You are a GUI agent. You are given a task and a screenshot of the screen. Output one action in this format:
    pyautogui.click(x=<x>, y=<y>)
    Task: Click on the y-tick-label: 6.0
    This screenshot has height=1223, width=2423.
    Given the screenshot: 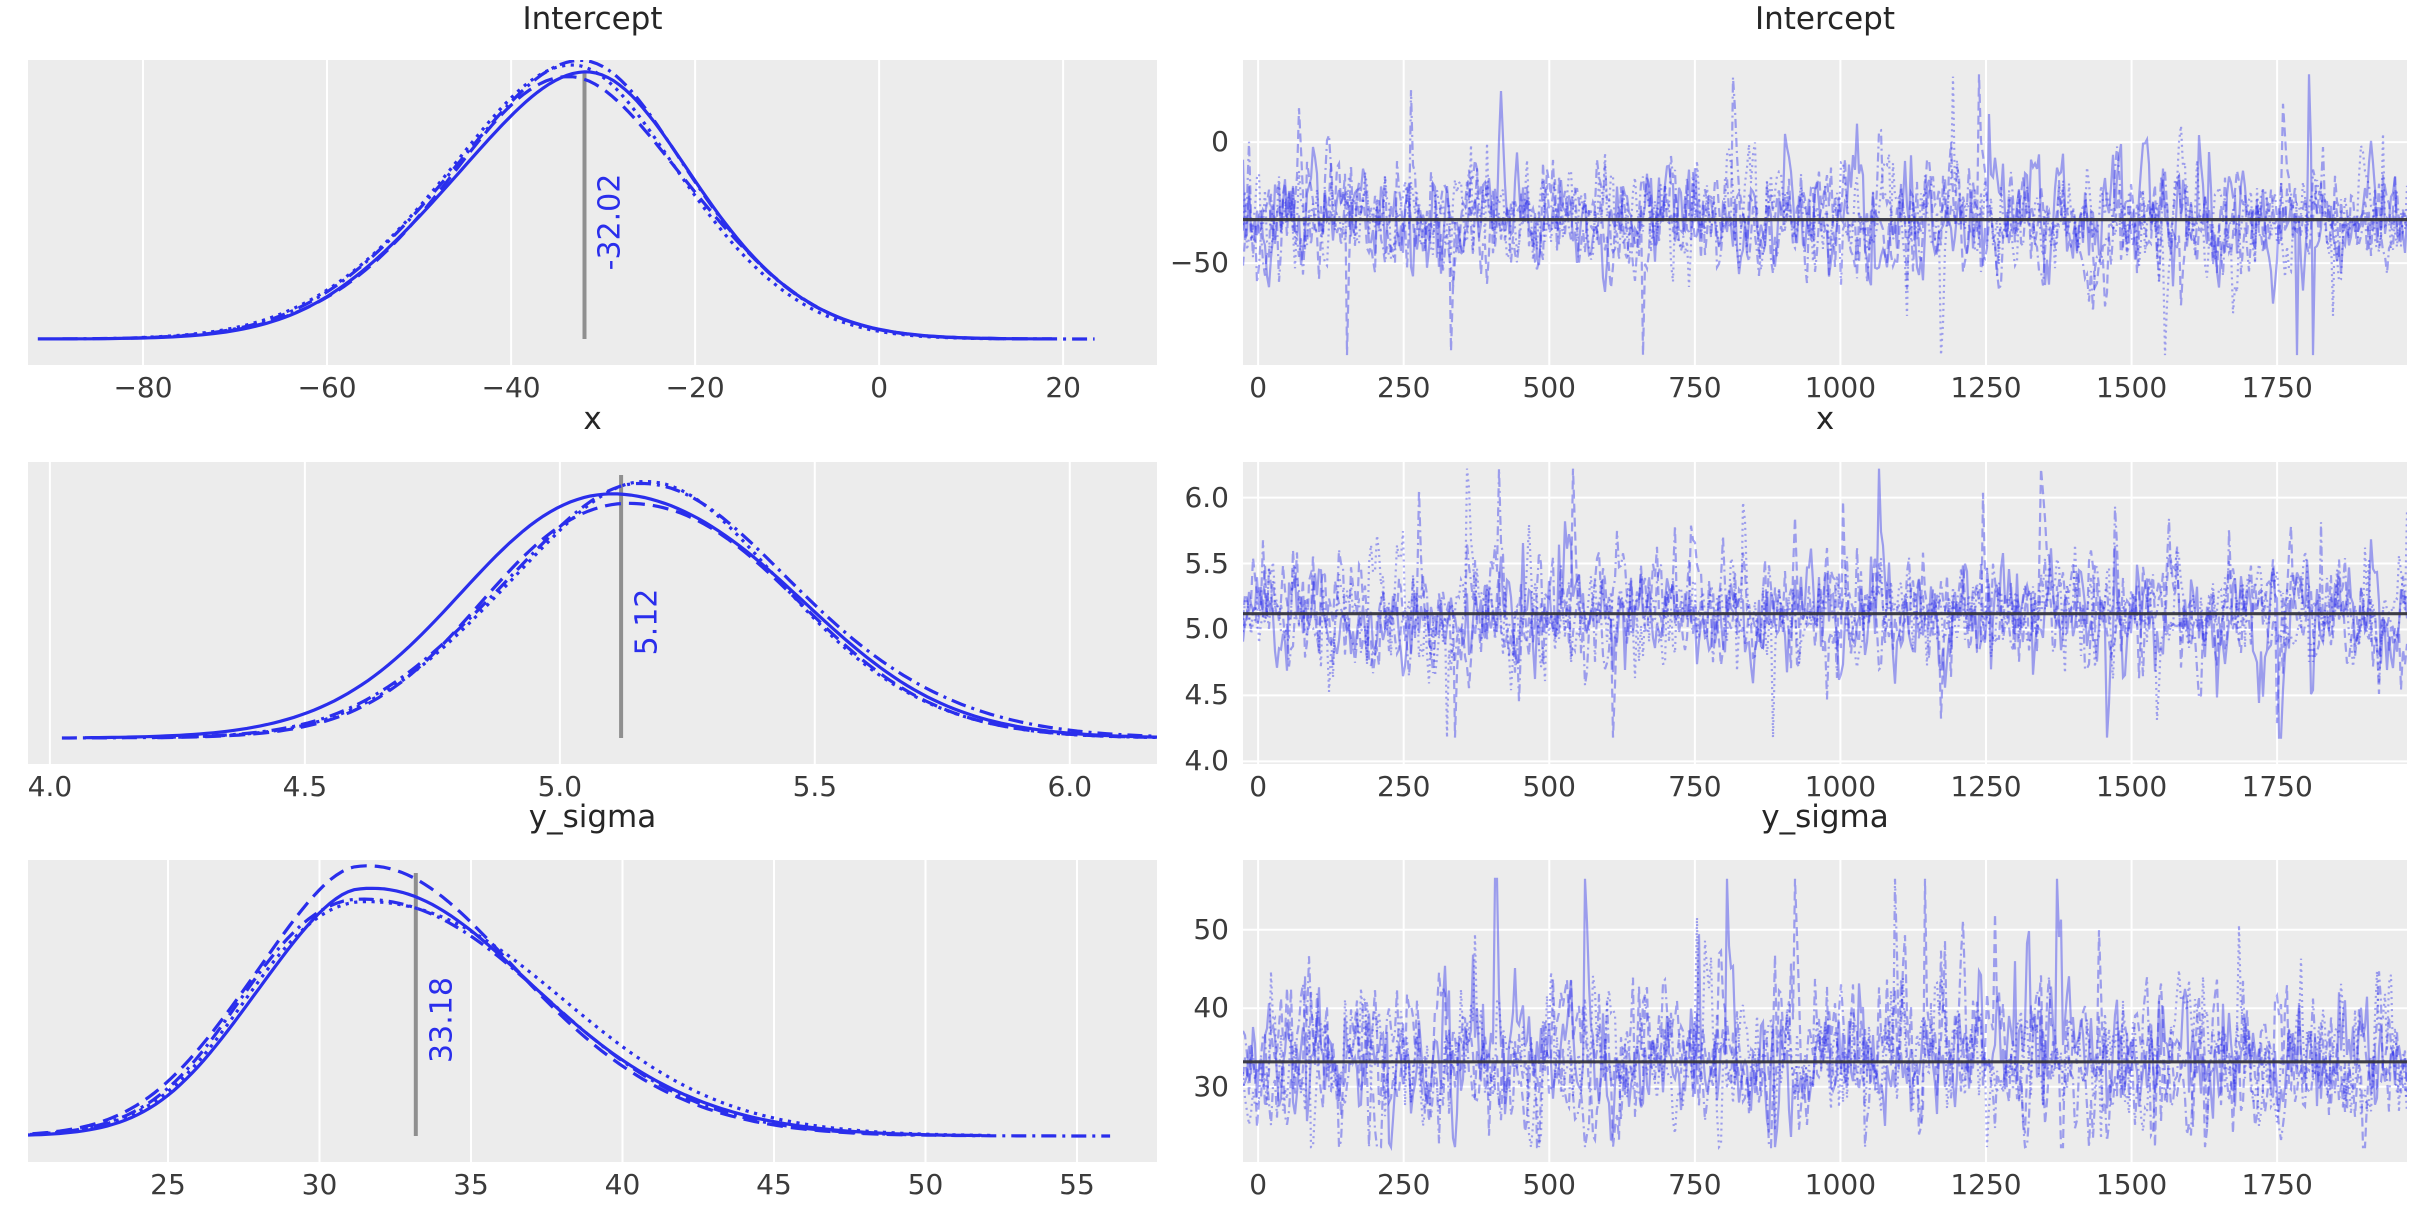 What is the action you would take?
    pyautogui.click(x=1206, y=497)
    